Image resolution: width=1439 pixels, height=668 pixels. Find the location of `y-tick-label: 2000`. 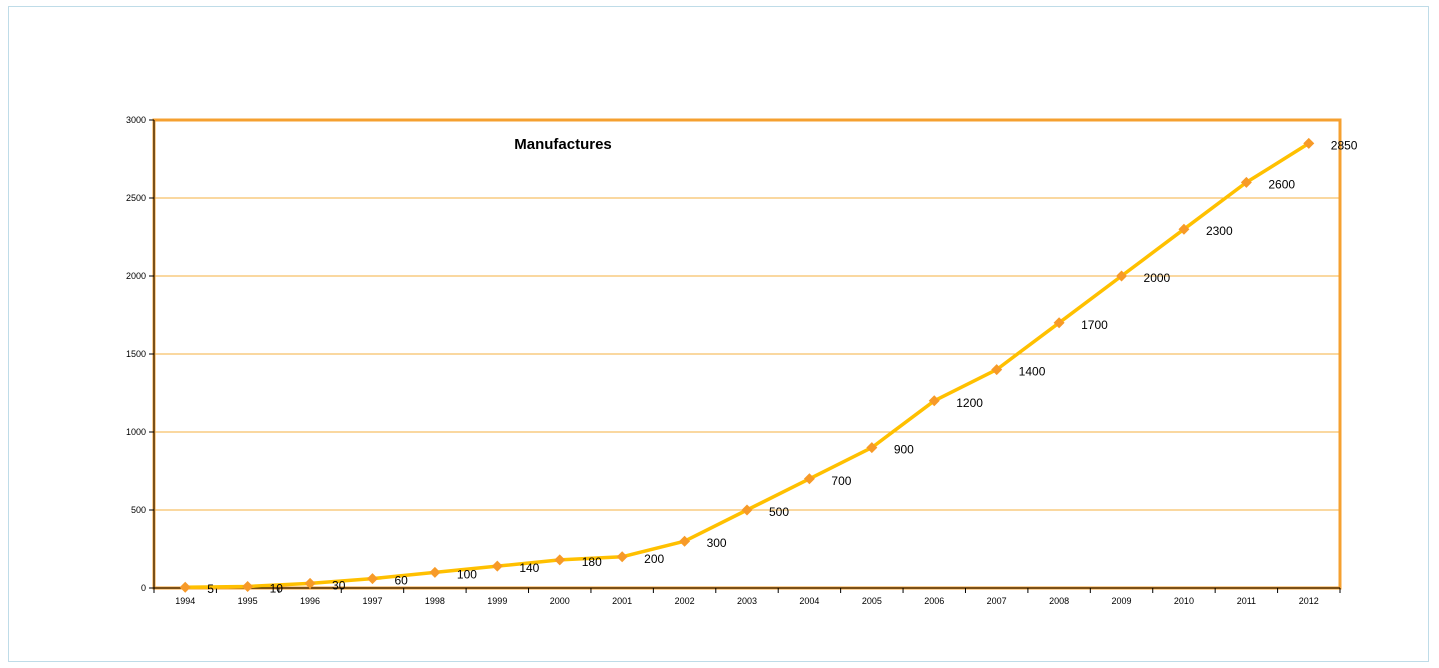

y-tick-label: 2000 is located at coordinates (136, 276).